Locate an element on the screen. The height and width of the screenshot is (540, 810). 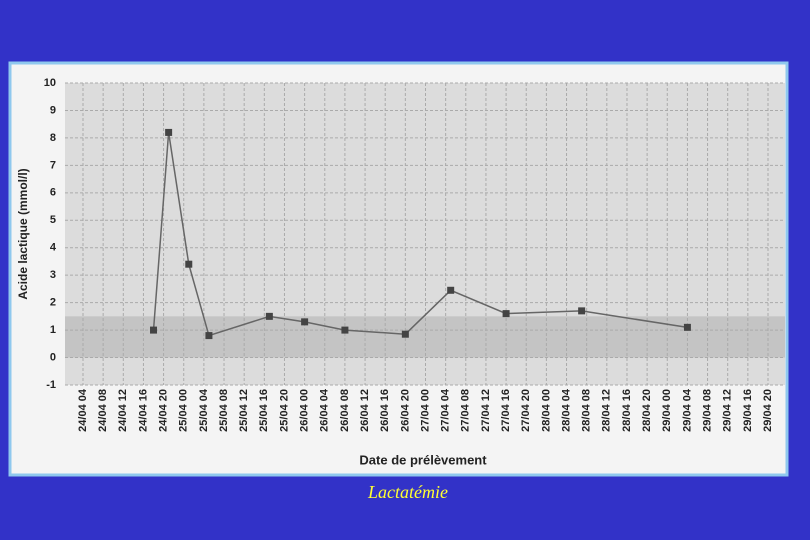
x-tick-label: 28/04 20 is located at coordinates (647, 410).